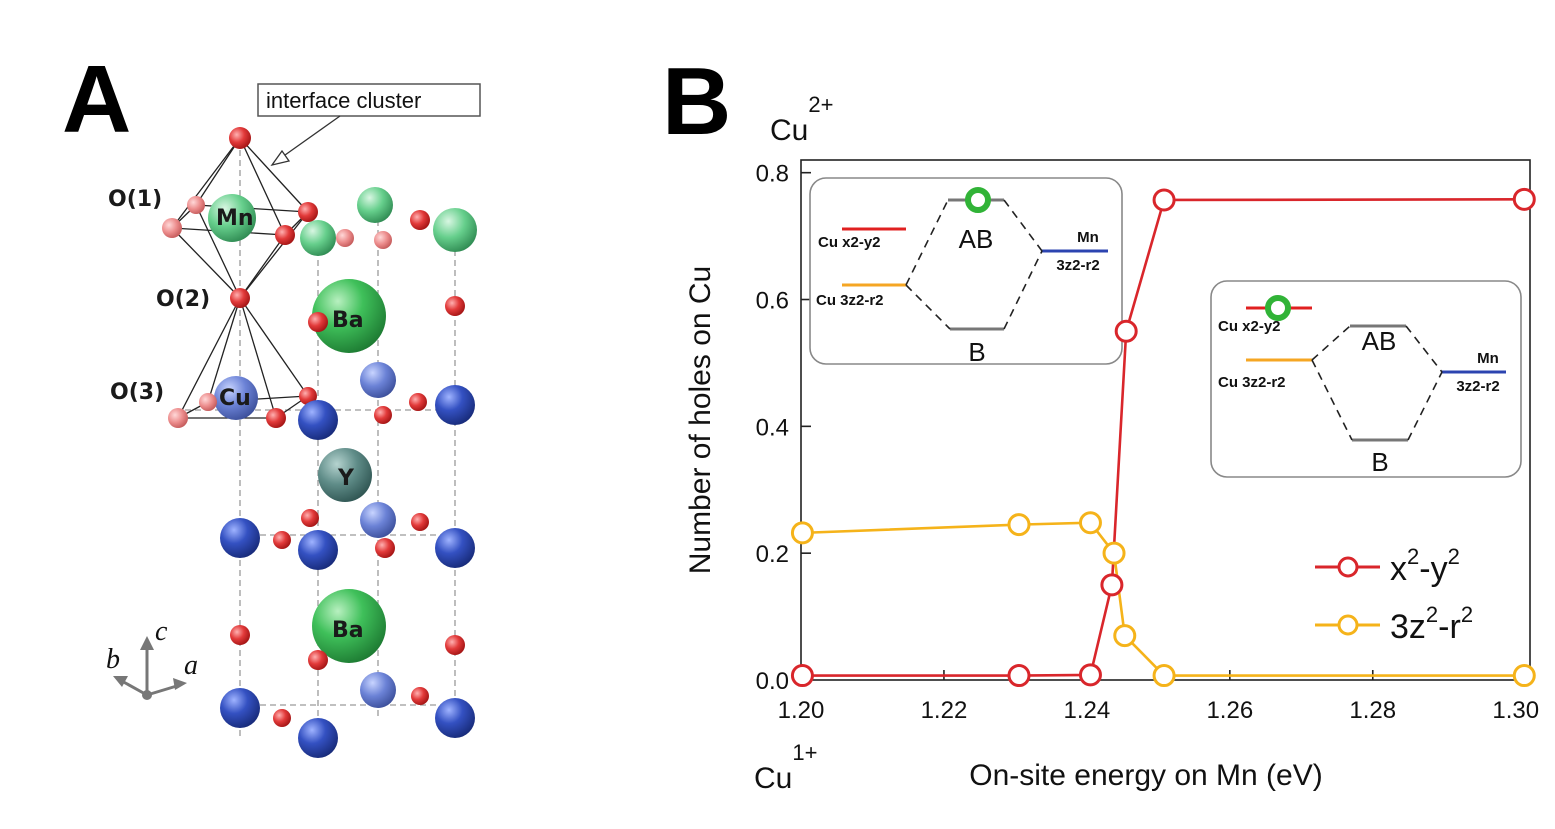 The height and width of the screenshot is (829, 1555). What do you see at coordinates (696, 101) in the screenshot?
I see `panel-b-letter: B` at bounding box center [696, 101].